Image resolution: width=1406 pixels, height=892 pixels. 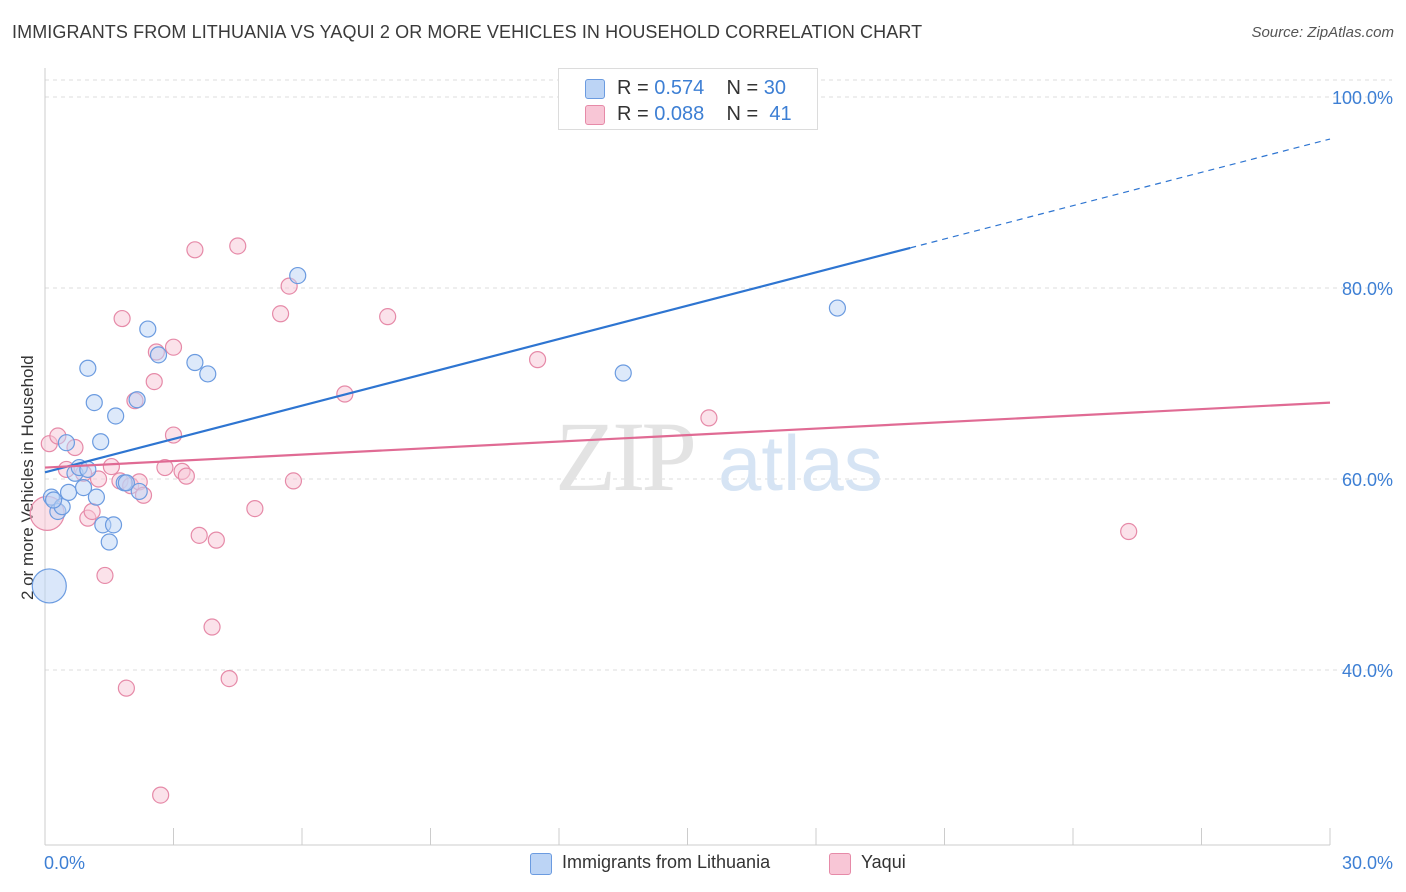 What do you see at coordinates (1367, 289) in the screenshot?
I see `y-tick-label: 80.0%` at bounding box center [1367, 289].